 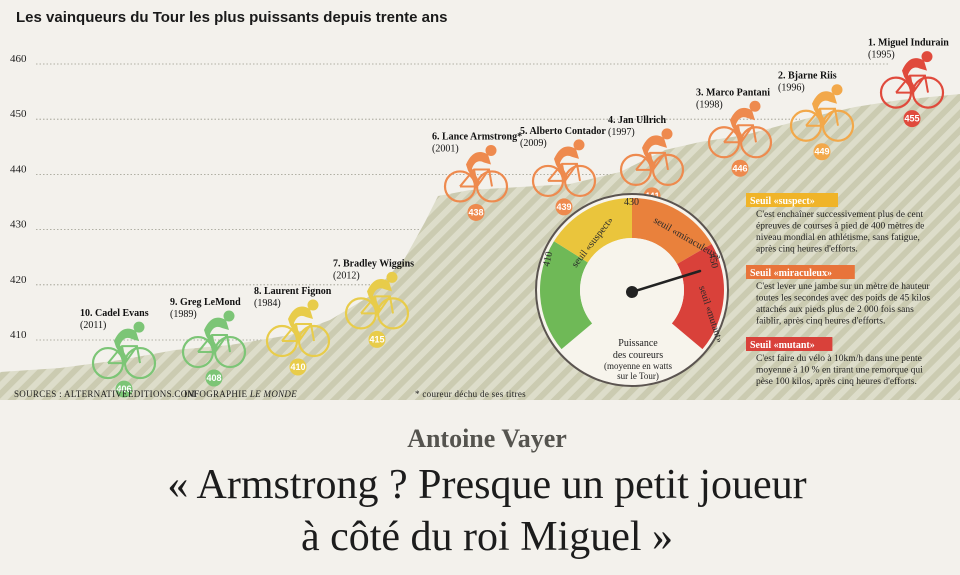 I want to click on y-tick-label: 410, so click(x=18, y=335).